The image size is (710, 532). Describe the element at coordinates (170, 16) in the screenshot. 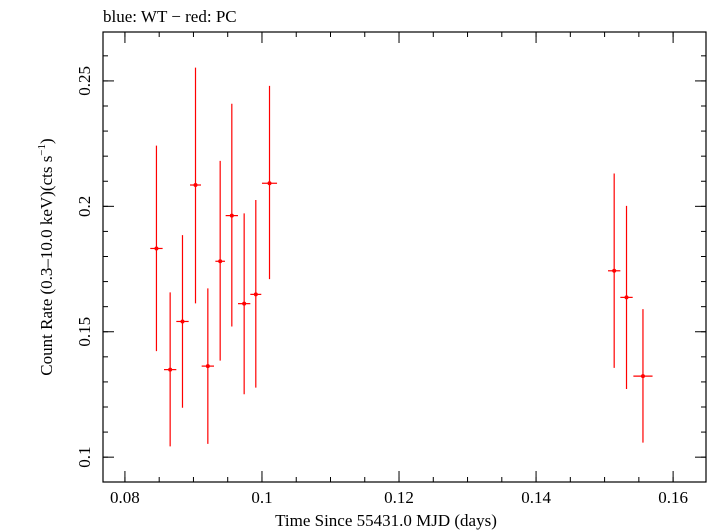

I see `chart-title: blue: WT − red: PC` at that location.